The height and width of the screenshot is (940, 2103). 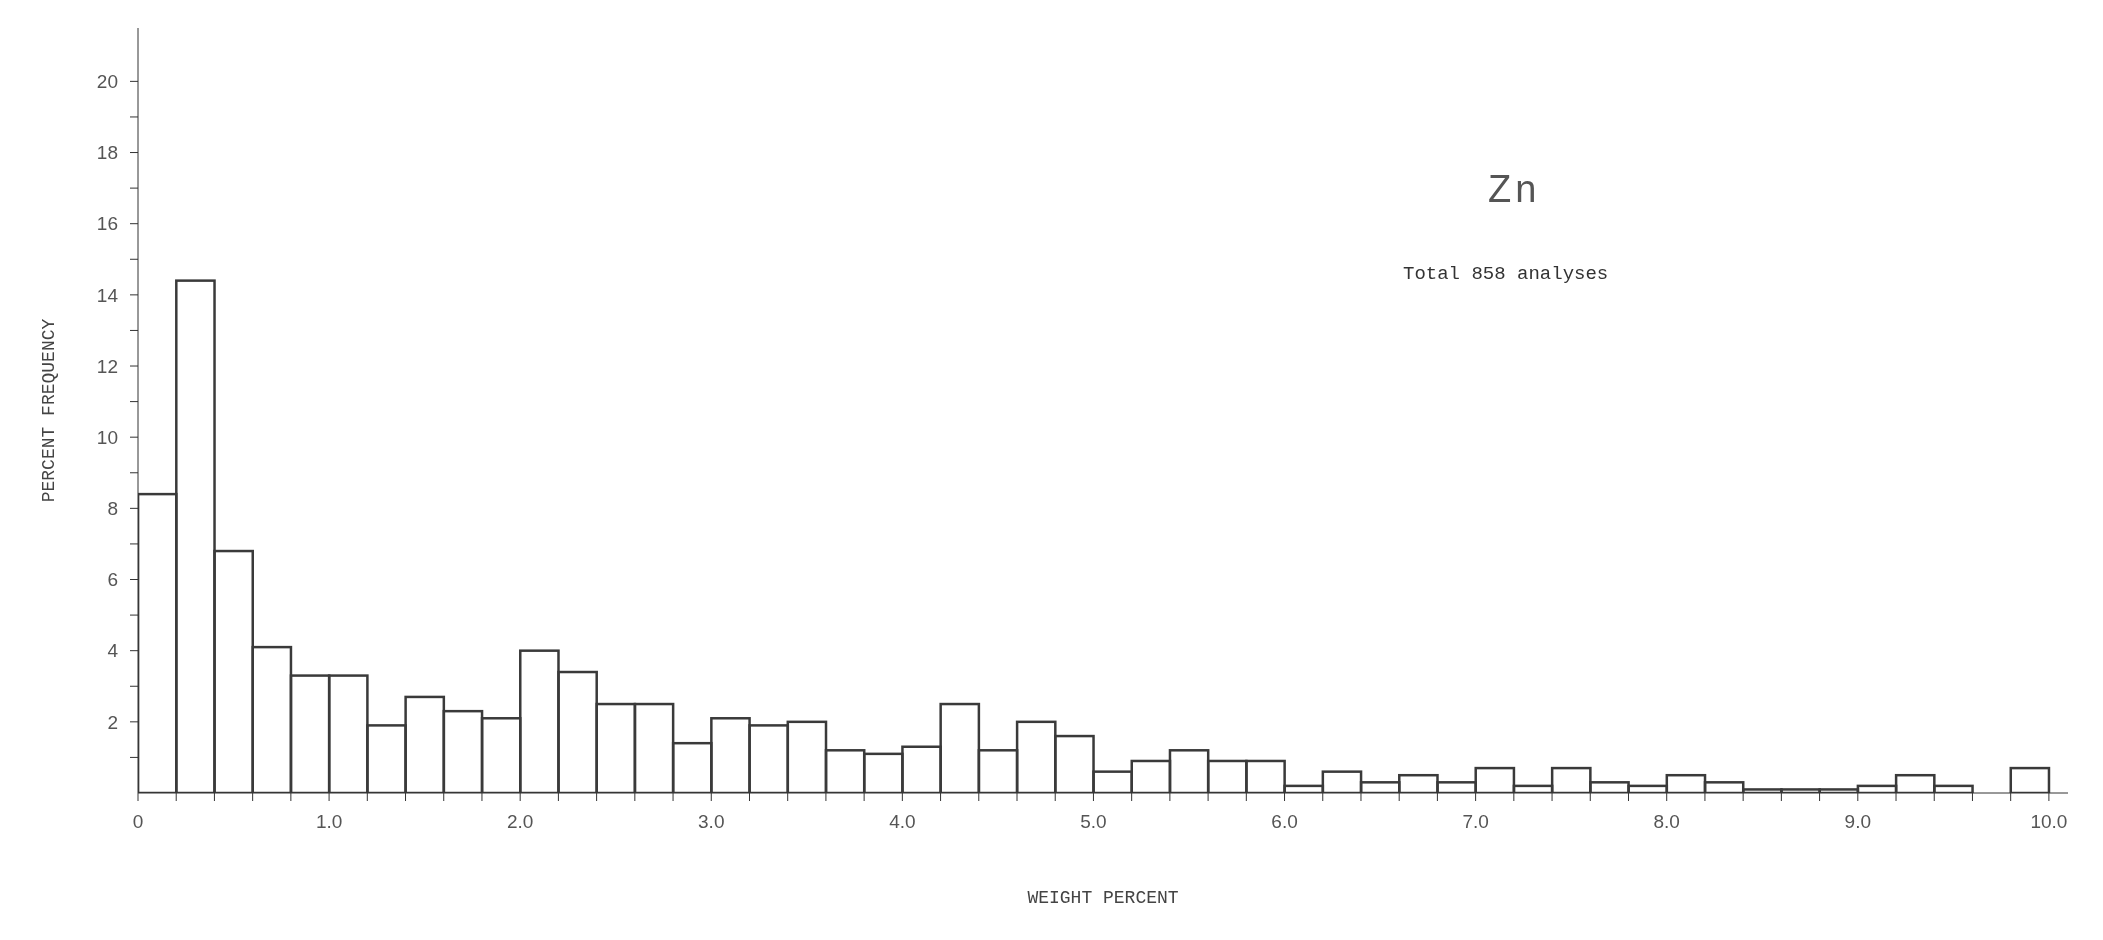 I want to click on x-tick-label: 4.0, so click(x=902, y=822).